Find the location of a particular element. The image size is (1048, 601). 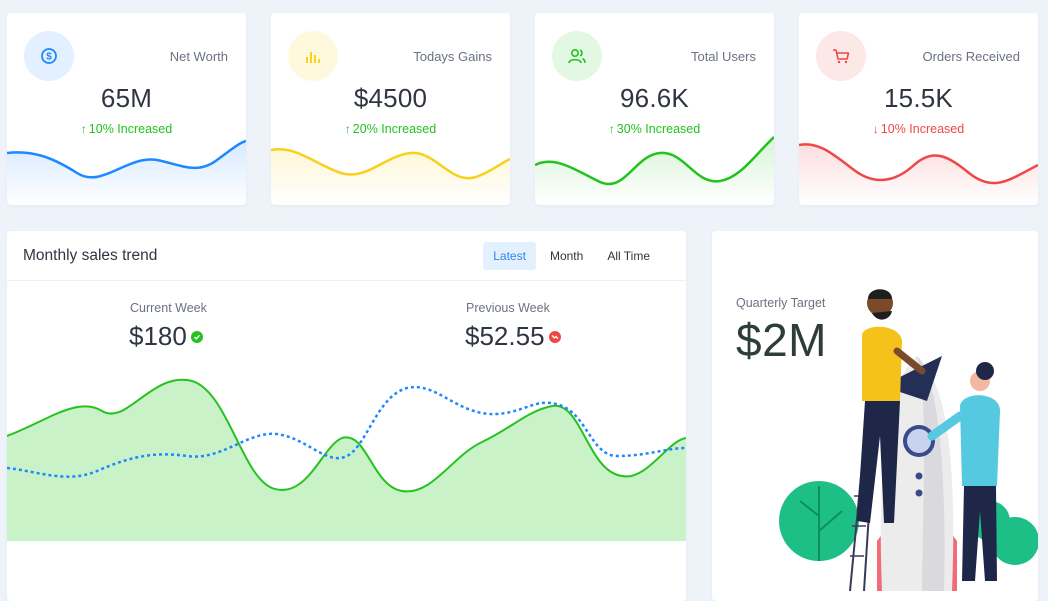

current-week-value: $180 is located at coordinates (166, 336).